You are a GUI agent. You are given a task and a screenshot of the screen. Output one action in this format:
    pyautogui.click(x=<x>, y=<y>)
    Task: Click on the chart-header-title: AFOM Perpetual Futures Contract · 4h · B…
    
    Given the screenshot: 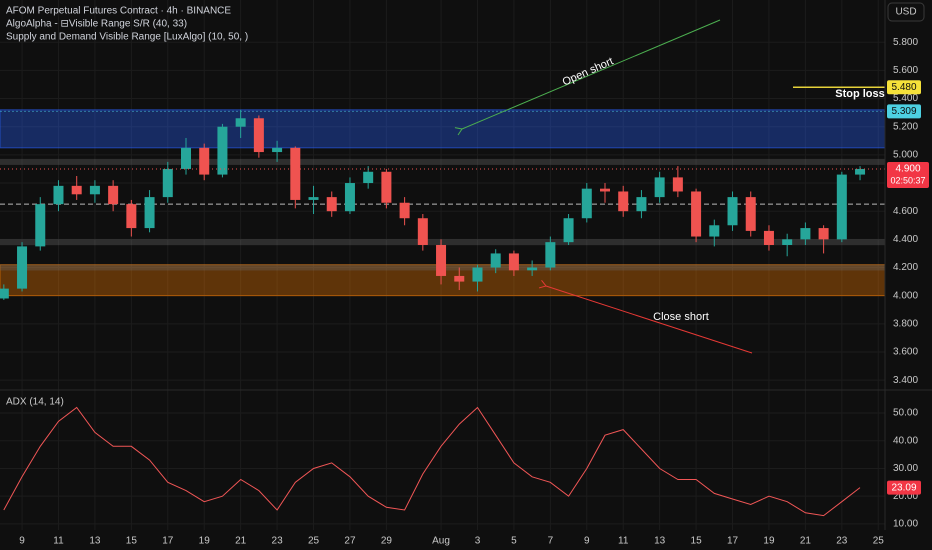 What is the action you would take?
    pyautogui.click(x=118, y=11)
    